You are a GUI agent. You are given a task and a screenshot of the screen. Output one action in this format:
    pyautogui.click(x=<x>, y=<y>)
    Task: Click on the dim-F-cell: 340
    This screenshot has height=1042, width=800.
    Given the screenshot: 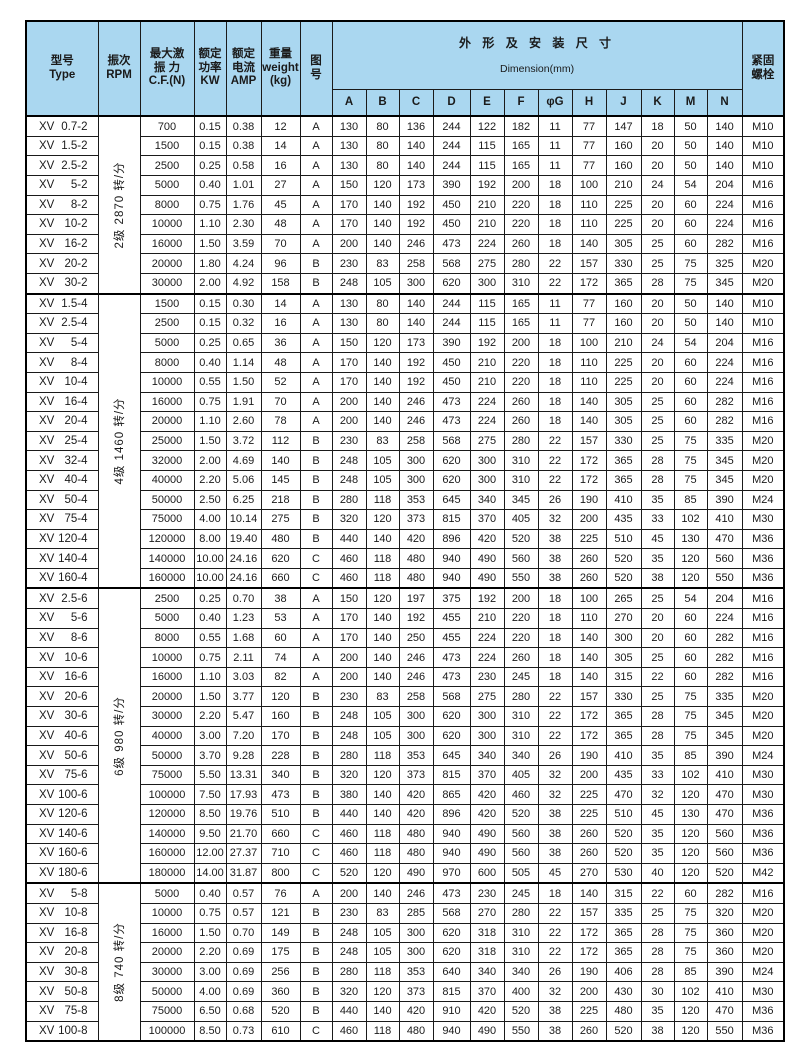 What is the action you would take?
    pyautogui.click(x=521, y=755)
    